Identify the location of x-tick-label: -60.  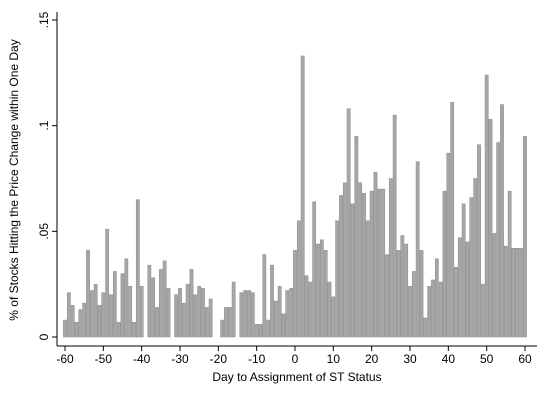
(65, 359).